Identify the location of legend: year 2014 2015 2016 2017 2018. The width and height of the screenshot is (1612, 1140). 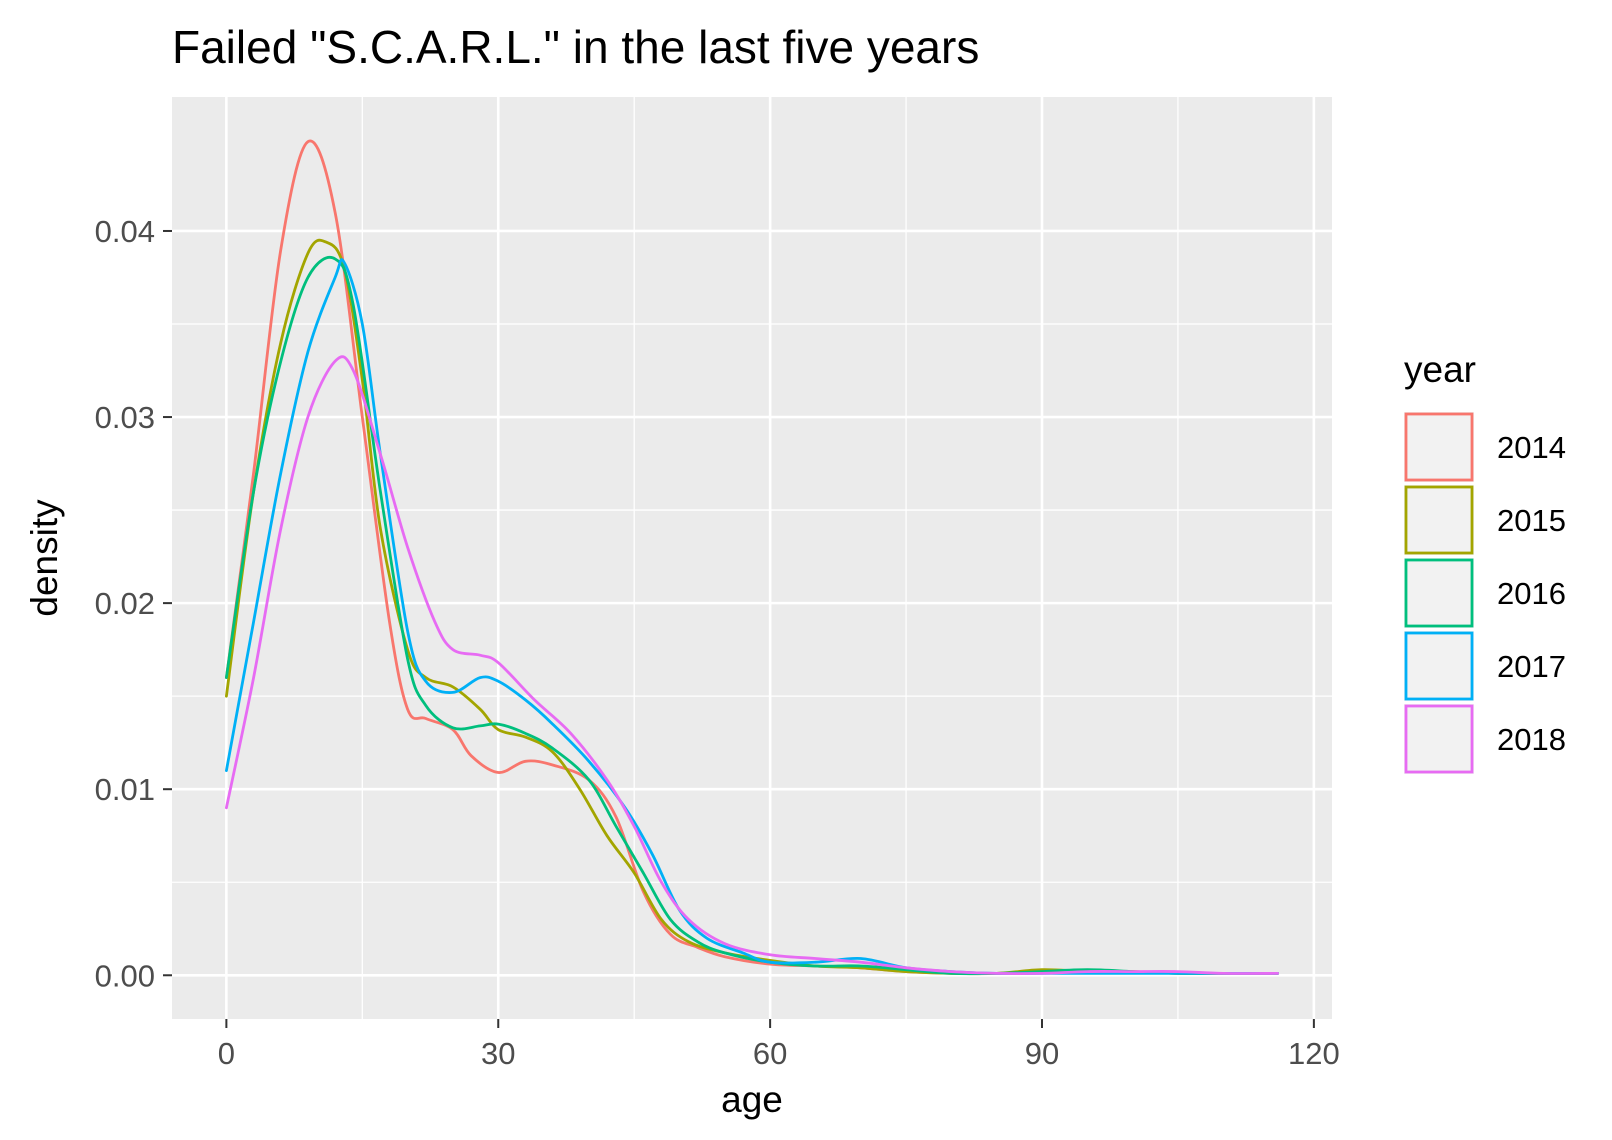
(1485, 561).